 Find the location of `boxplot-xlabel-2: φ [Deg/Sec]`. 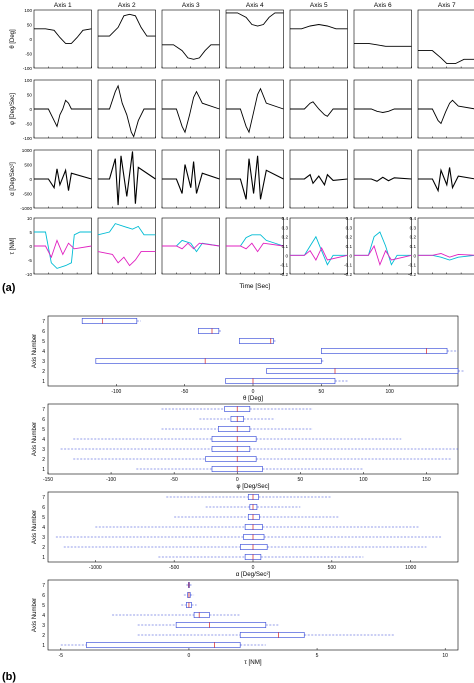

boxplot-xlabel-2: φ [Deg/Sec] is located at coordinates (253, 486).